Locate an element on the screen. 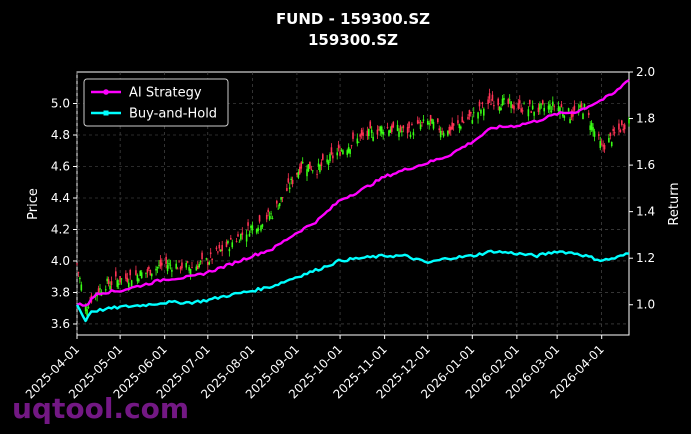 This screenshot has width=691, height=434. y-tick-label-right: 1.2 is located at coordinates (645, 258).